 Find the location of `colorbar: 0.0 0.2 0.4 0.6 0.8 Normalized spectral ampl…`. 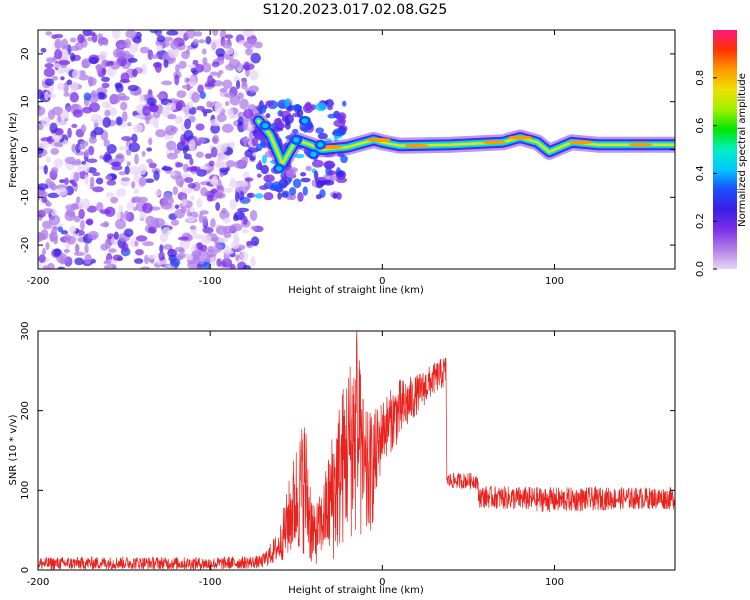

colorbar: 0.0 0.2 0.4 0.6 0.8 Normalized spectral ampl… is located at coordinates (721, 153).